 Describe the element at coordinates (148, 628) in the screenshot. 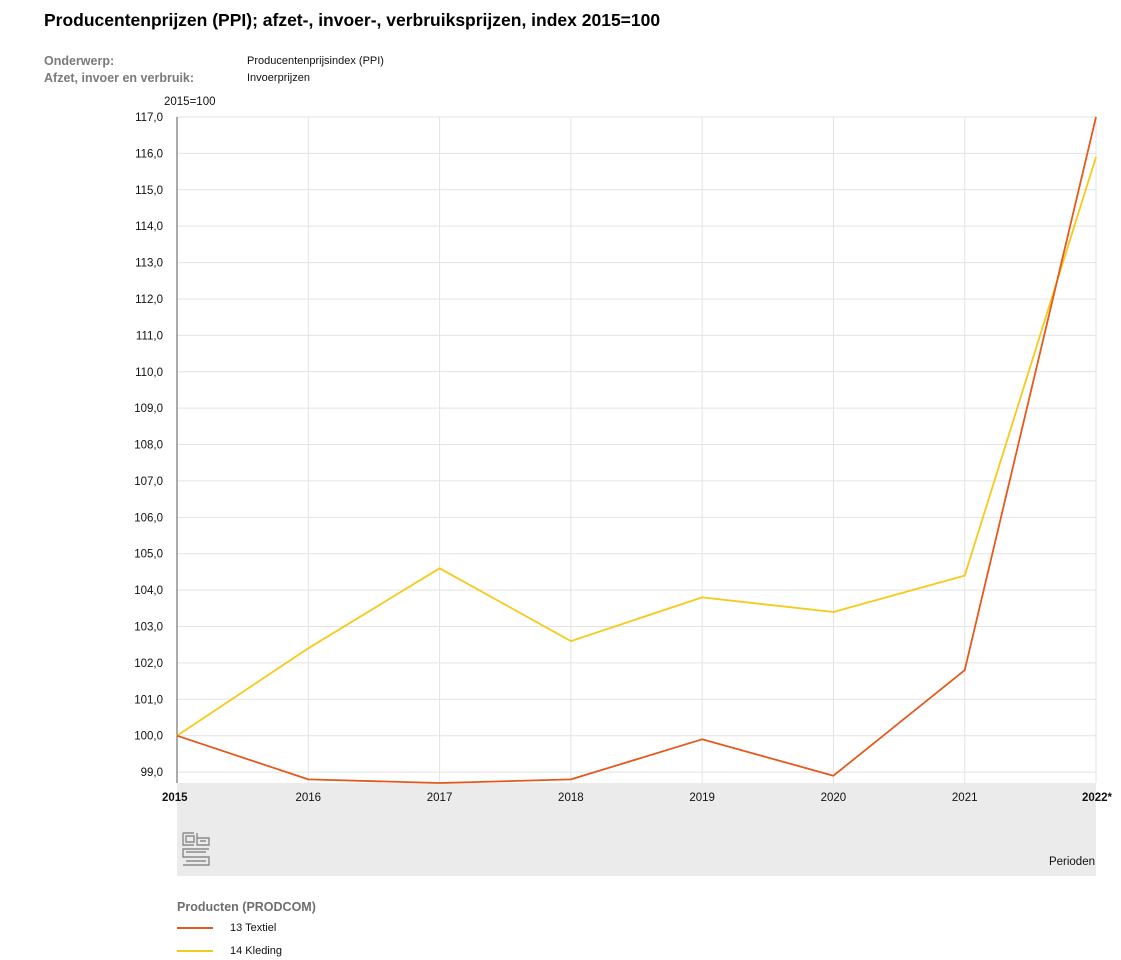

I see `y-tick-label: 103,0` at that location.